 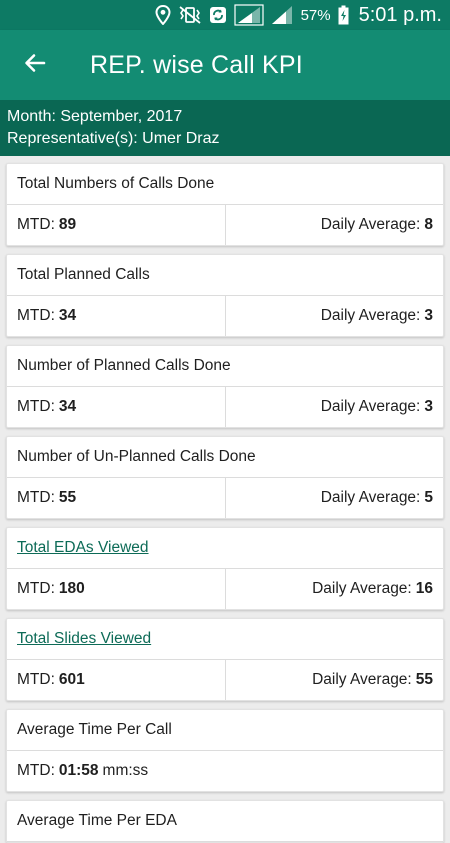 I want to click on kpi-card-title: Number of Un-Planned Calls Done, so click(x=225, y=457).